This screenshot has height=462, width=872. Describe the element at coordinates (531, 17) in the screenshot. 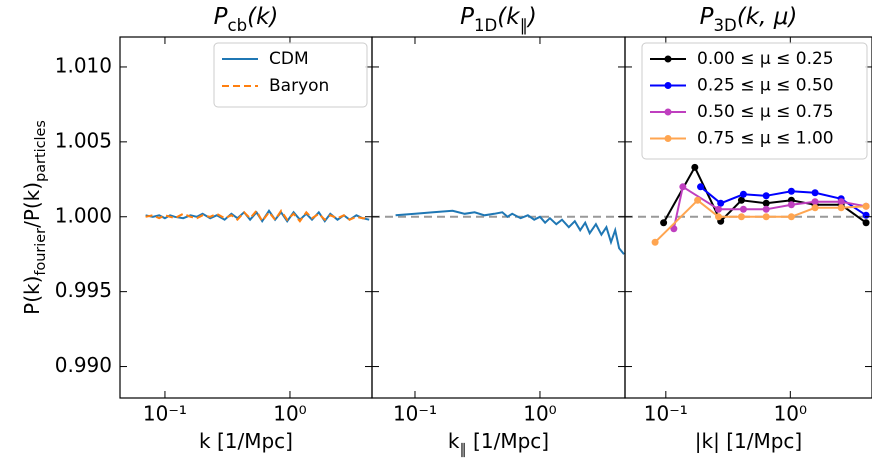

I see `text-part: )` at that location.